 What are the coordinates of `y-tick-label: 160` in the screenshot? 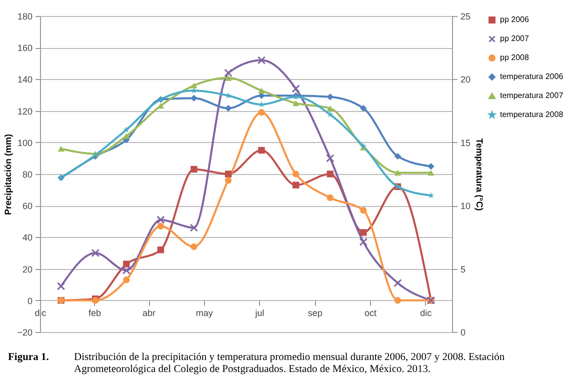 It's located at (24, 48).